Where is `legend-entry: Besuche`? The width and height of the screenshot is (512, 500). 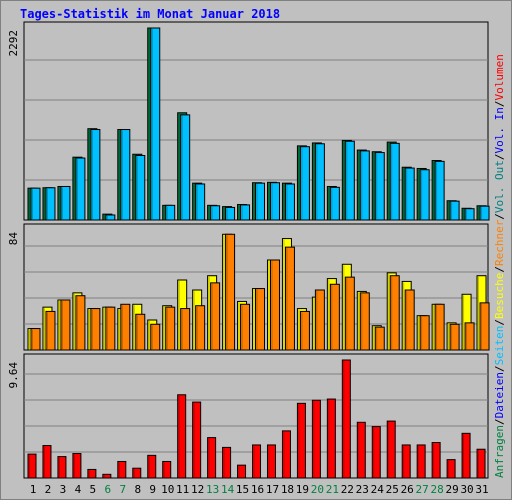
legend-entry: Besuche is located at coordinates (499, 296).